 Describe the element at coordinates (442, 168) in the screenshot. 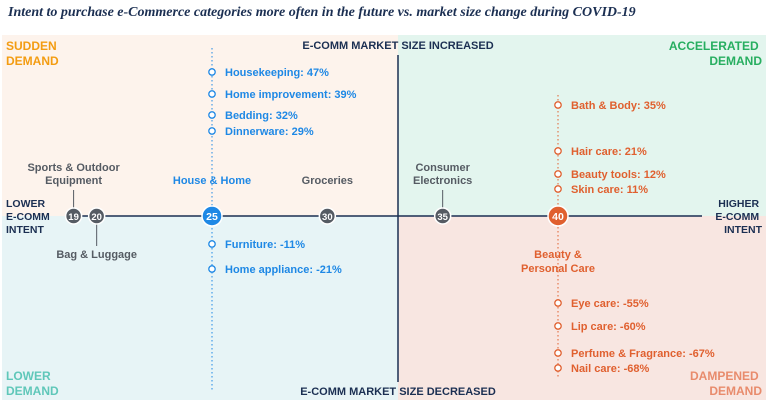

I see `point-label-35: Consumer` at that location.